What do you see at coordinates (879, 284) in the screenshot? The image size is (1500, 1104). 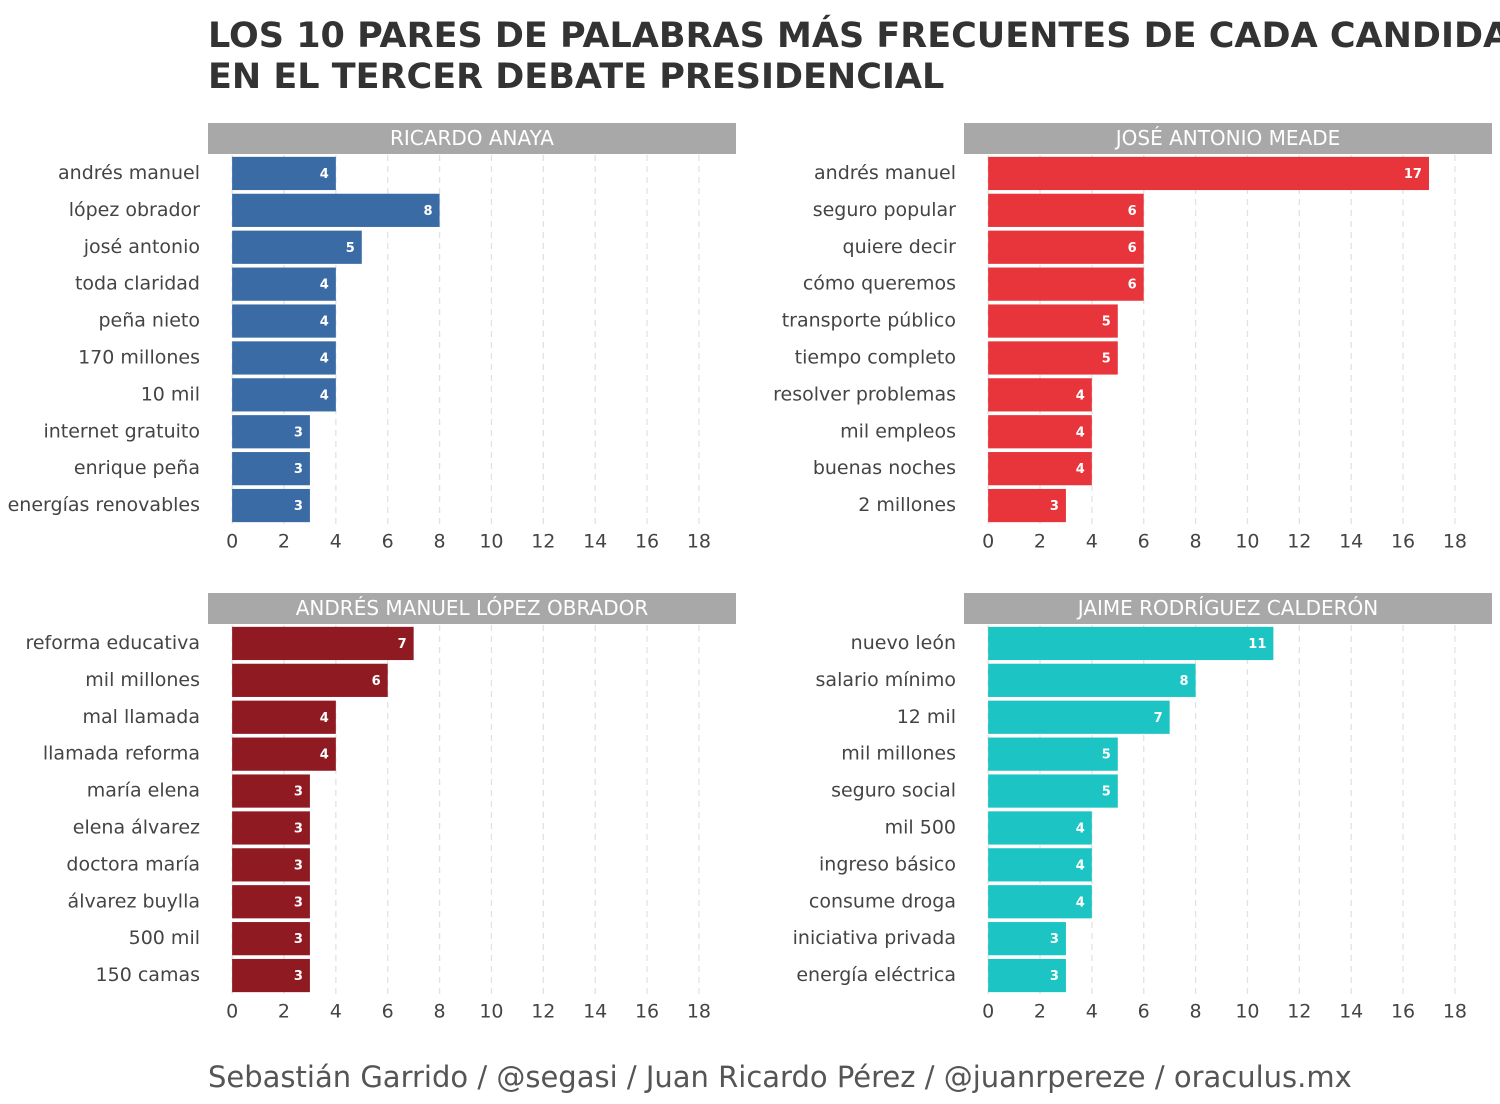 I see `category-label: cómo queremos` at bounding box center [879, 284].